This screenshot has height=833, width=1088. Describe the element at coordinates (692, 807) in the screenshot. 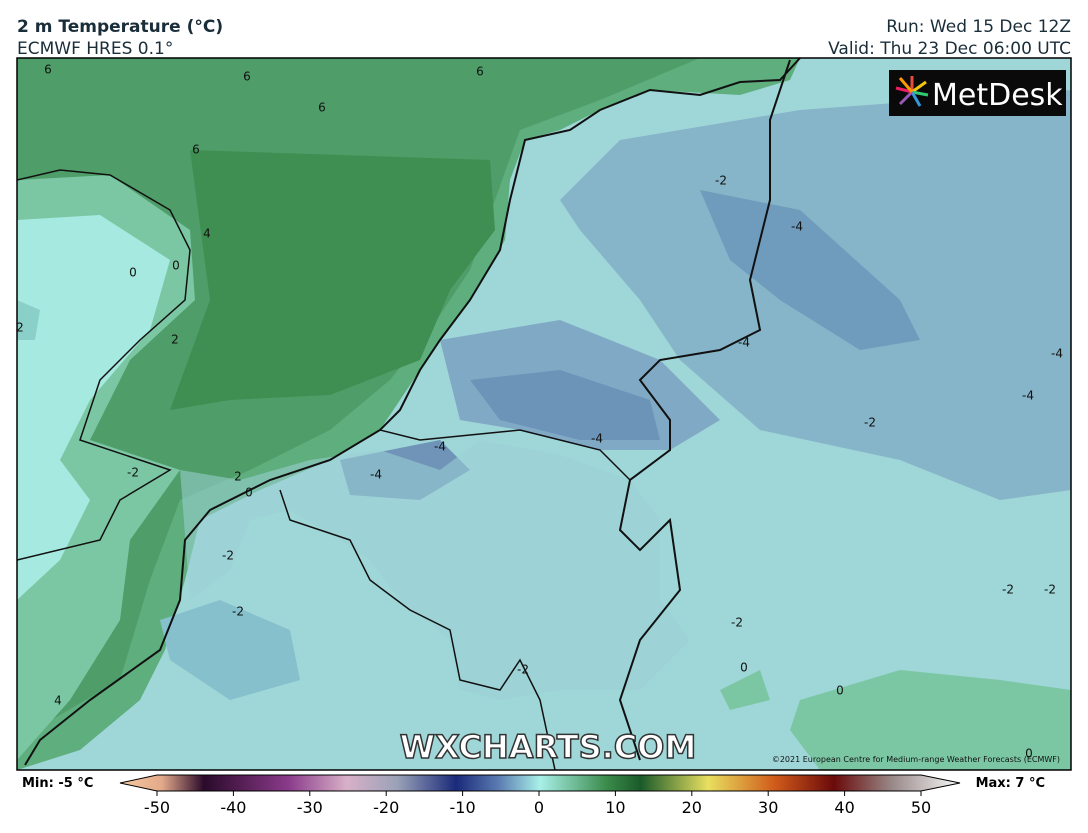

I see `colorbar-tick-label: 20` at that location.